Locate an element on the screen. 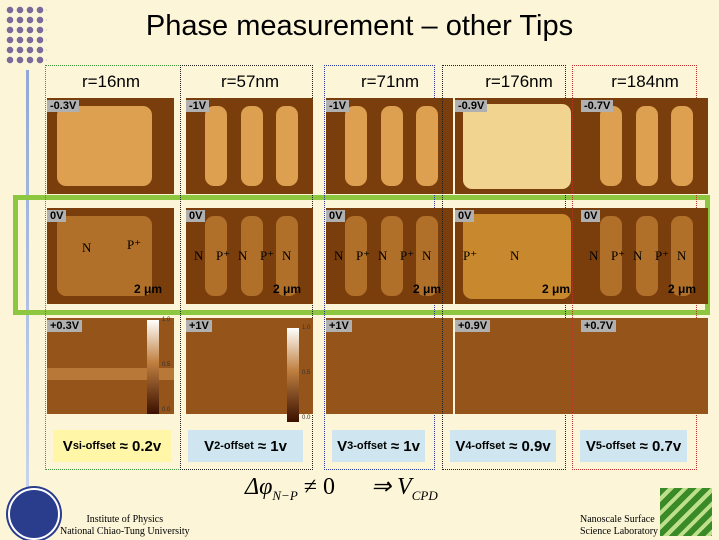 This screenshot has width=719, height=540. footer-left-line: National Chiao-Tung University is located at coordinates (125, 531).